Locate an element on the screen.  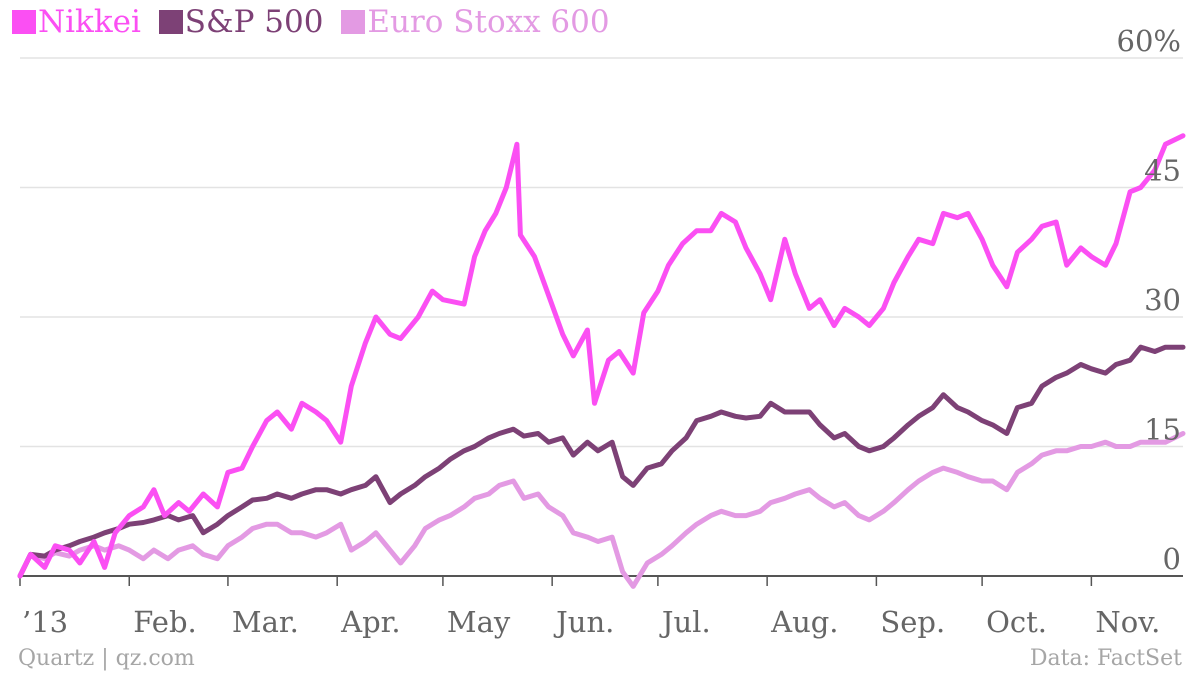
x-tick-label: Aug. is located at coordinates (804, 622).